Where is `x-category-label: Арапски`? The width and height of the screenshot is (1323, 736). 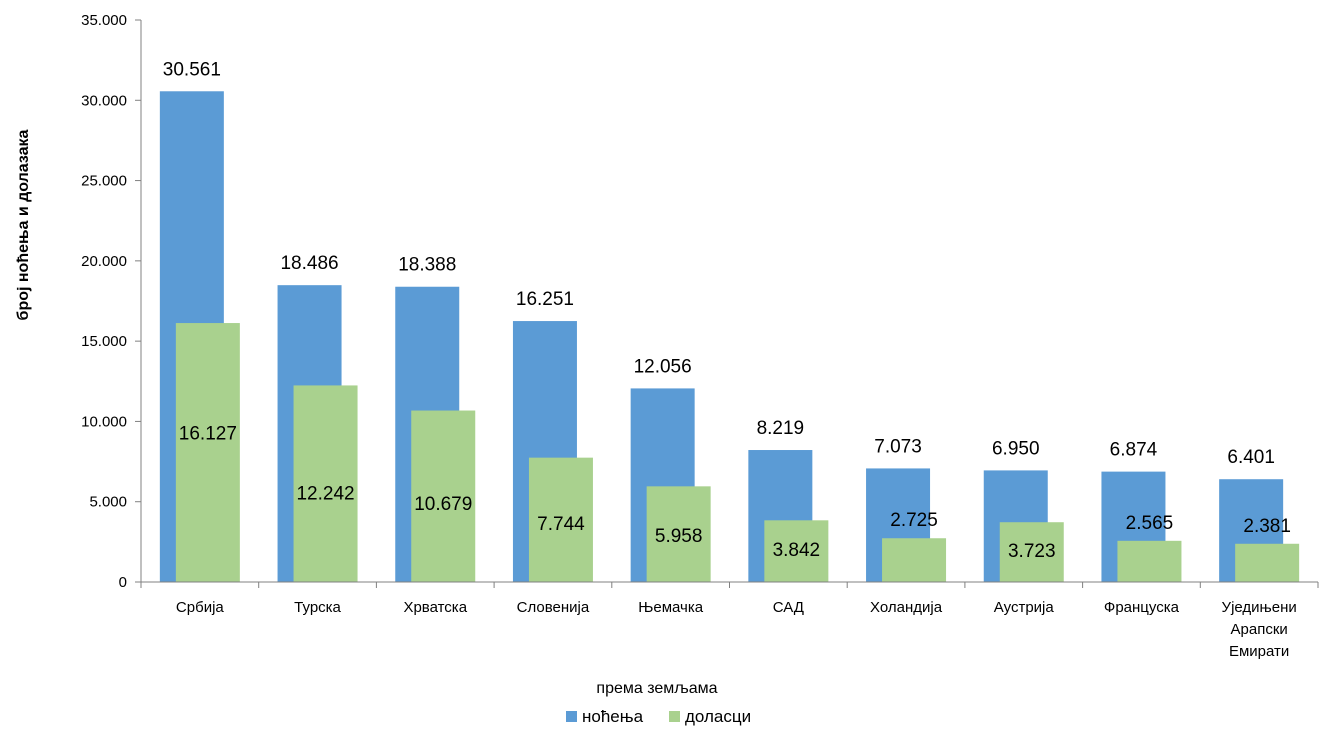 x-category-label: Арапски is located at coordinates (1259, 629).